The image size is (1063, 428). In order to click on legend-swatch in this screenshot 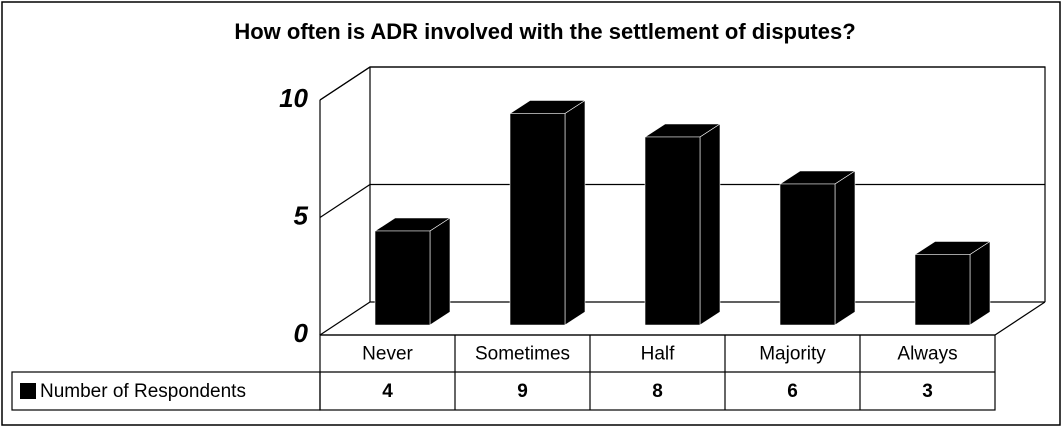, I will do `click(28, 391)`.